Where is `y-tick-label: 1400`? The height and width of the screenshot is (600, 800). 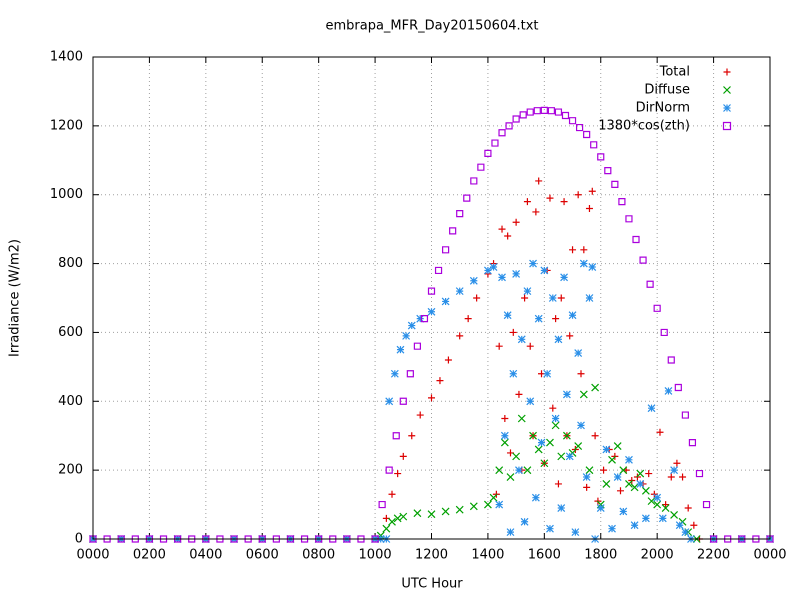
y-tick-label: 1400 is located at coordinates (66, 57).